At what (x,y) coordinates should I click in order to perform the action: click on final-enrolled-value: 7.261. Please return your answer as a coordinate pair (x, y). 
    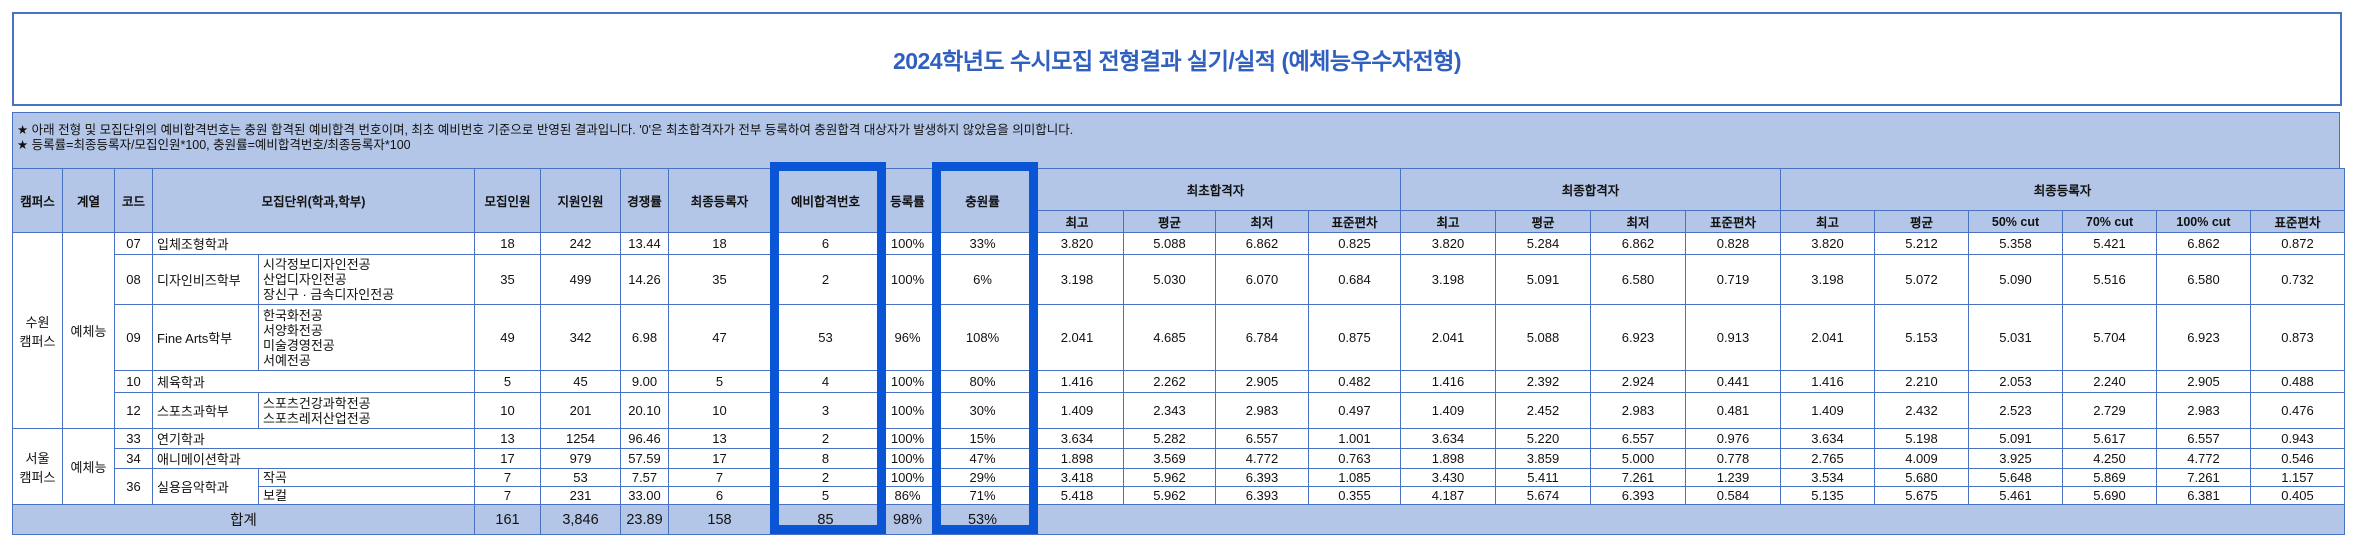
    Looking at the image, I should click on (2203, 477).